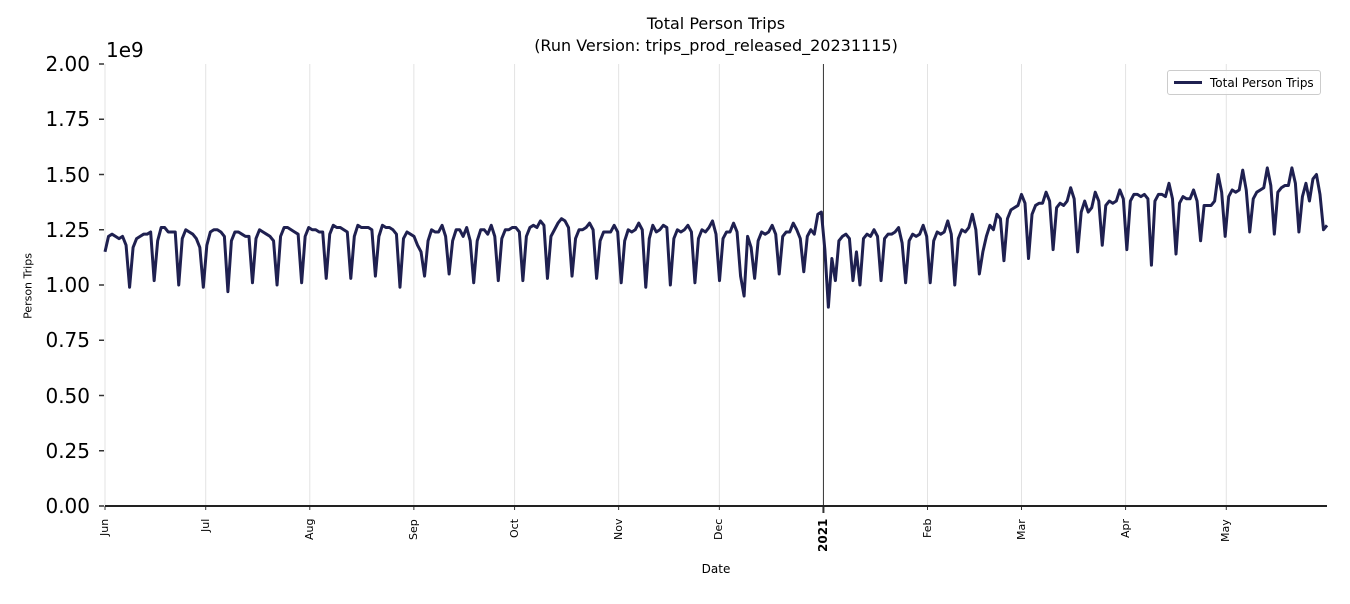 The width and height of the screenshot is (1350, 604). What do you see at coordinates (1021, 529) in the screenshot?
I see `x-tick-label: Mar` at bounding box center [1021, 529].